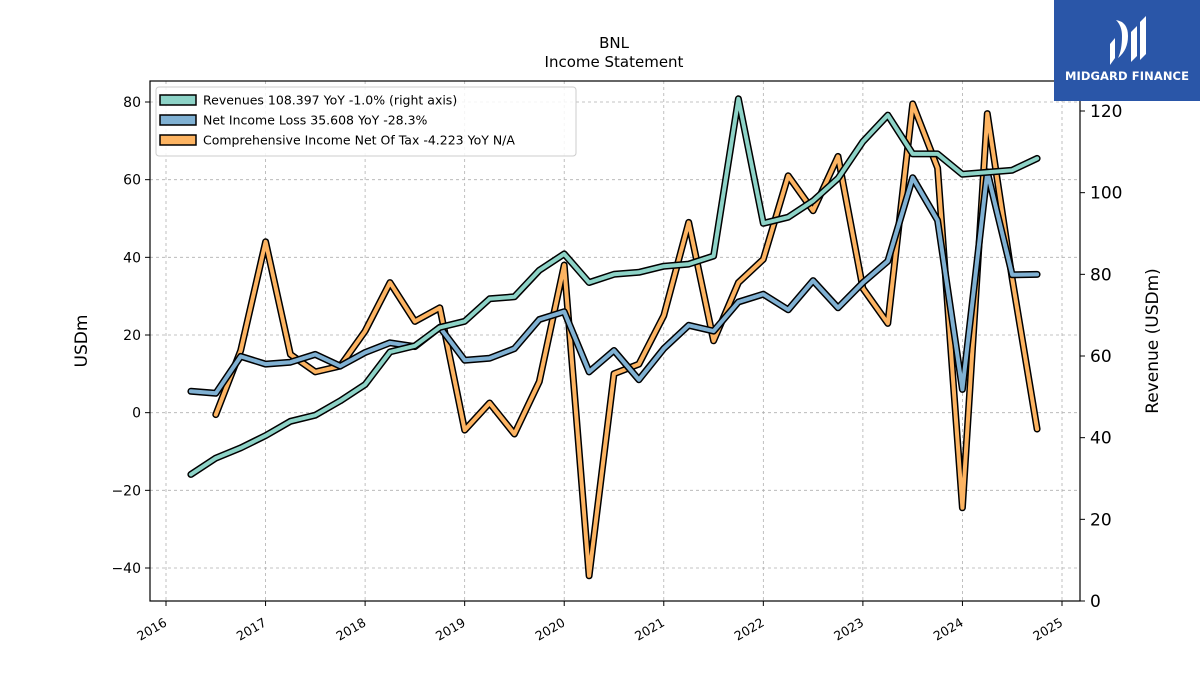 The width and height of the screenshot is (1200, 675). I want to click on y2-tick-label: 40, so click(1101, 439).